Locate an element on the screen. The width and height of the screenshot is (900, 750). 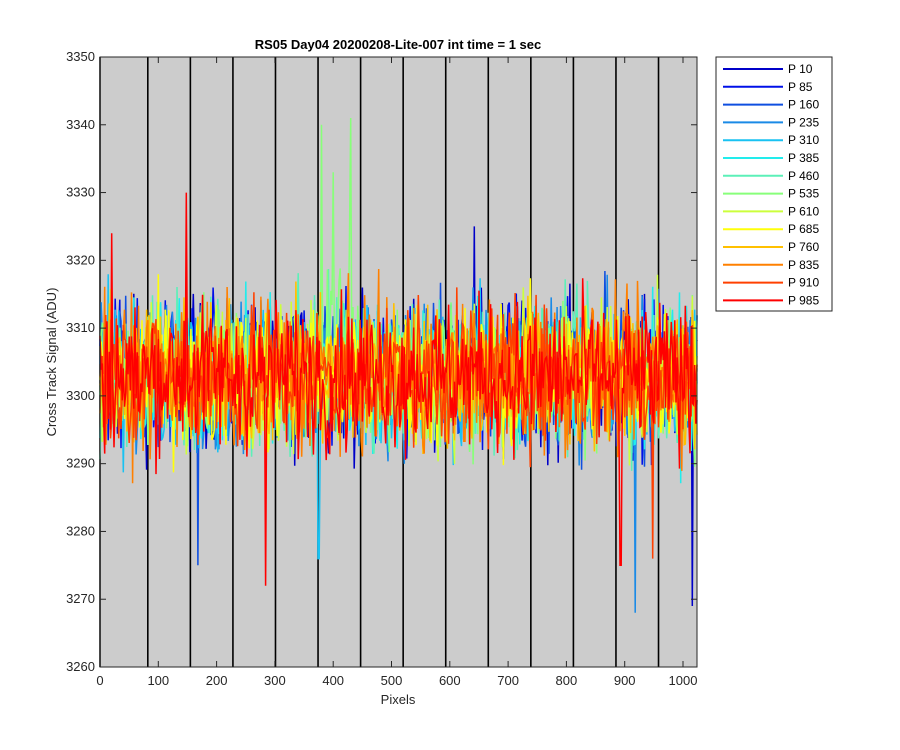
y-tick-label-3330: 3330 is located at coordinates (80, 192).